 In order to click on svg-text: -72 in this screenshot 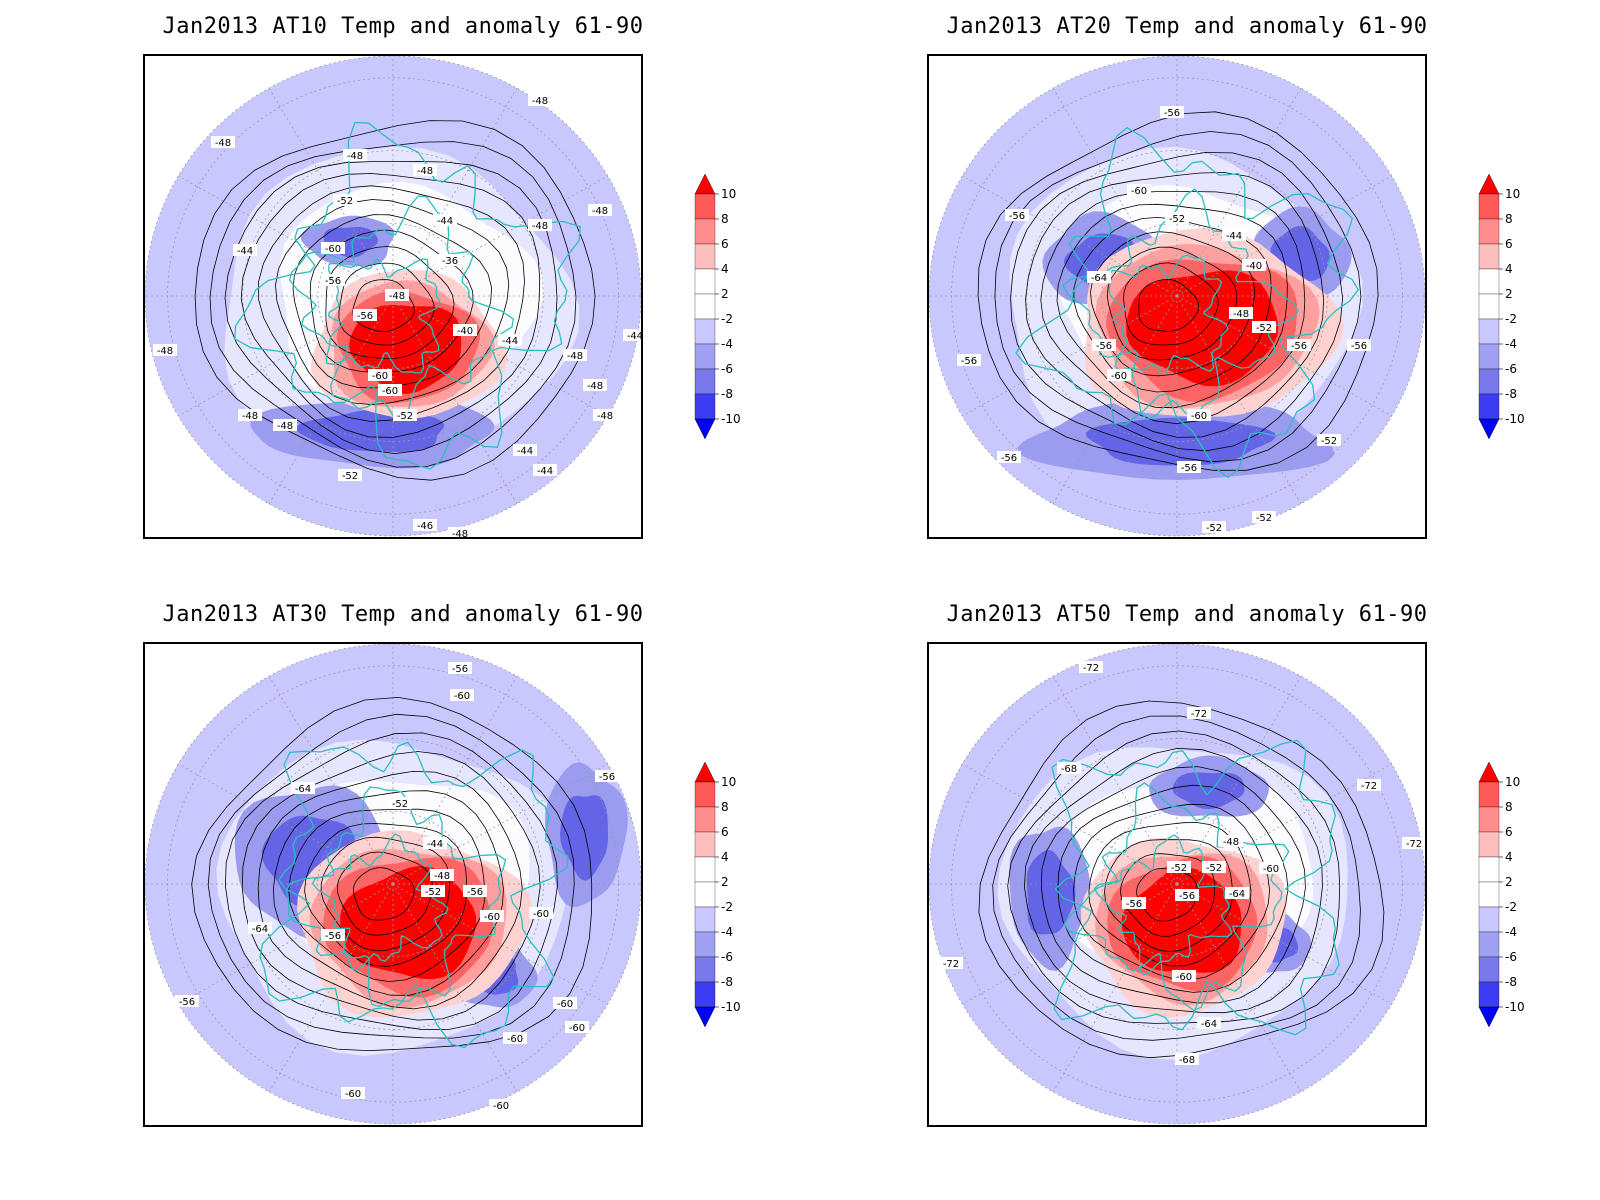, I will do `click(951, 964)`.